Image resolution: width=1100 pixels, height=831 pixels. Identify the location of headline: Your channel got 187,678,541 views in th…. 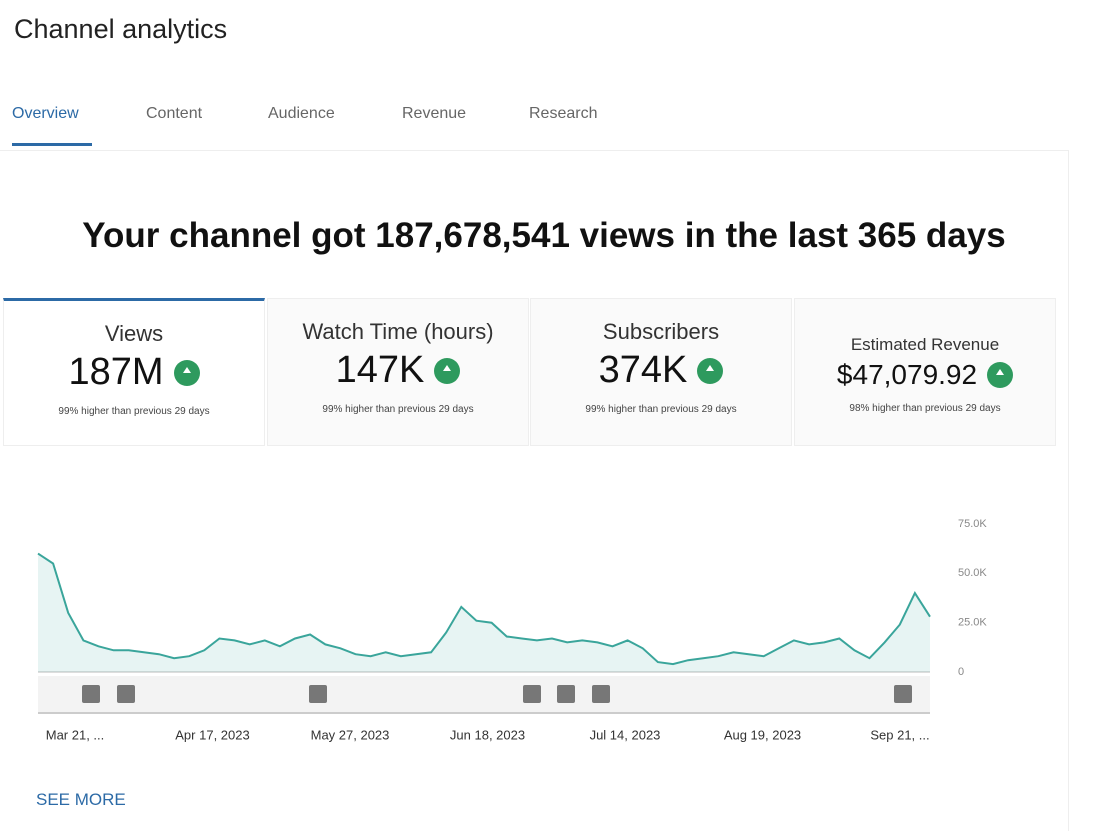
(544, 235).